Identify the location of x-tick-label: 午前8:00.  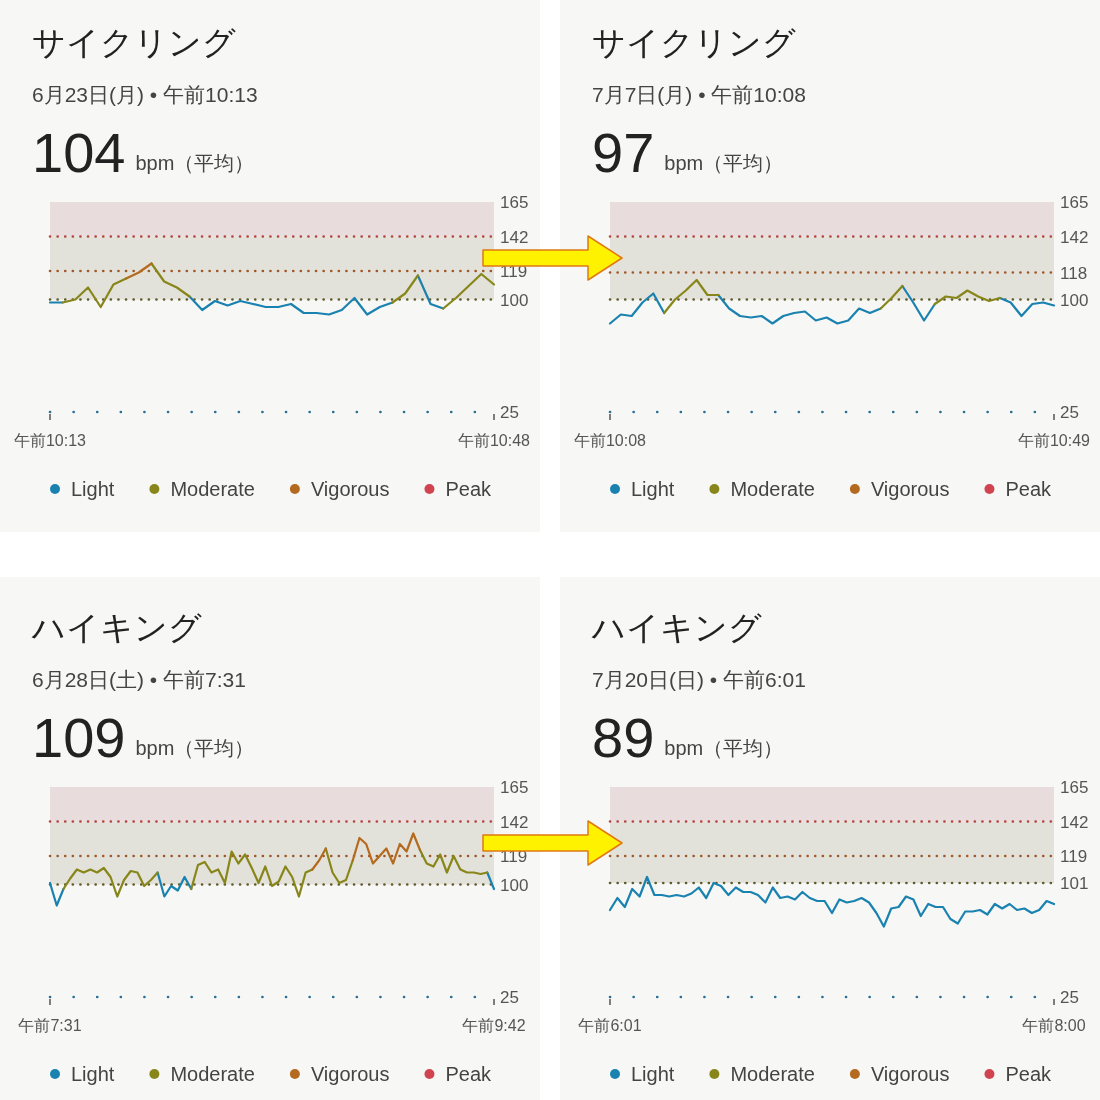
(1054, 1025).